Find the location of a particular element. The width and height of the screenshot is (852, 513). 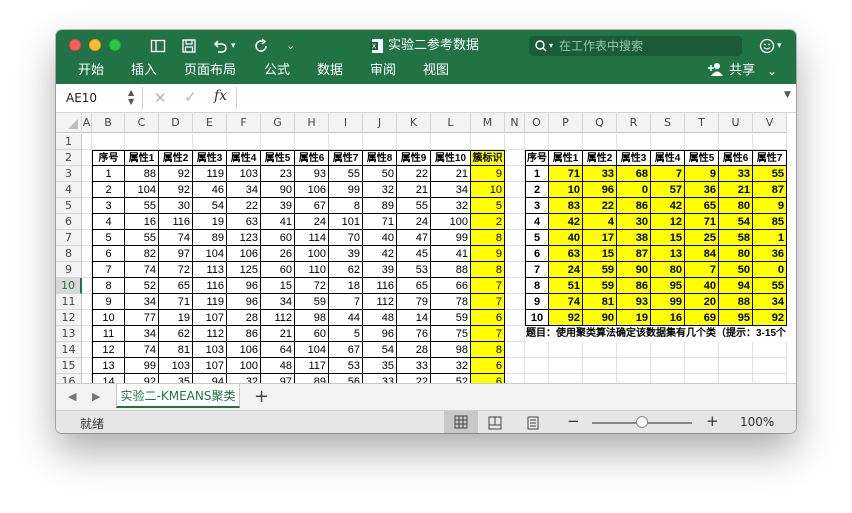

table-cell: 116 is located at coordinates (176, 222).